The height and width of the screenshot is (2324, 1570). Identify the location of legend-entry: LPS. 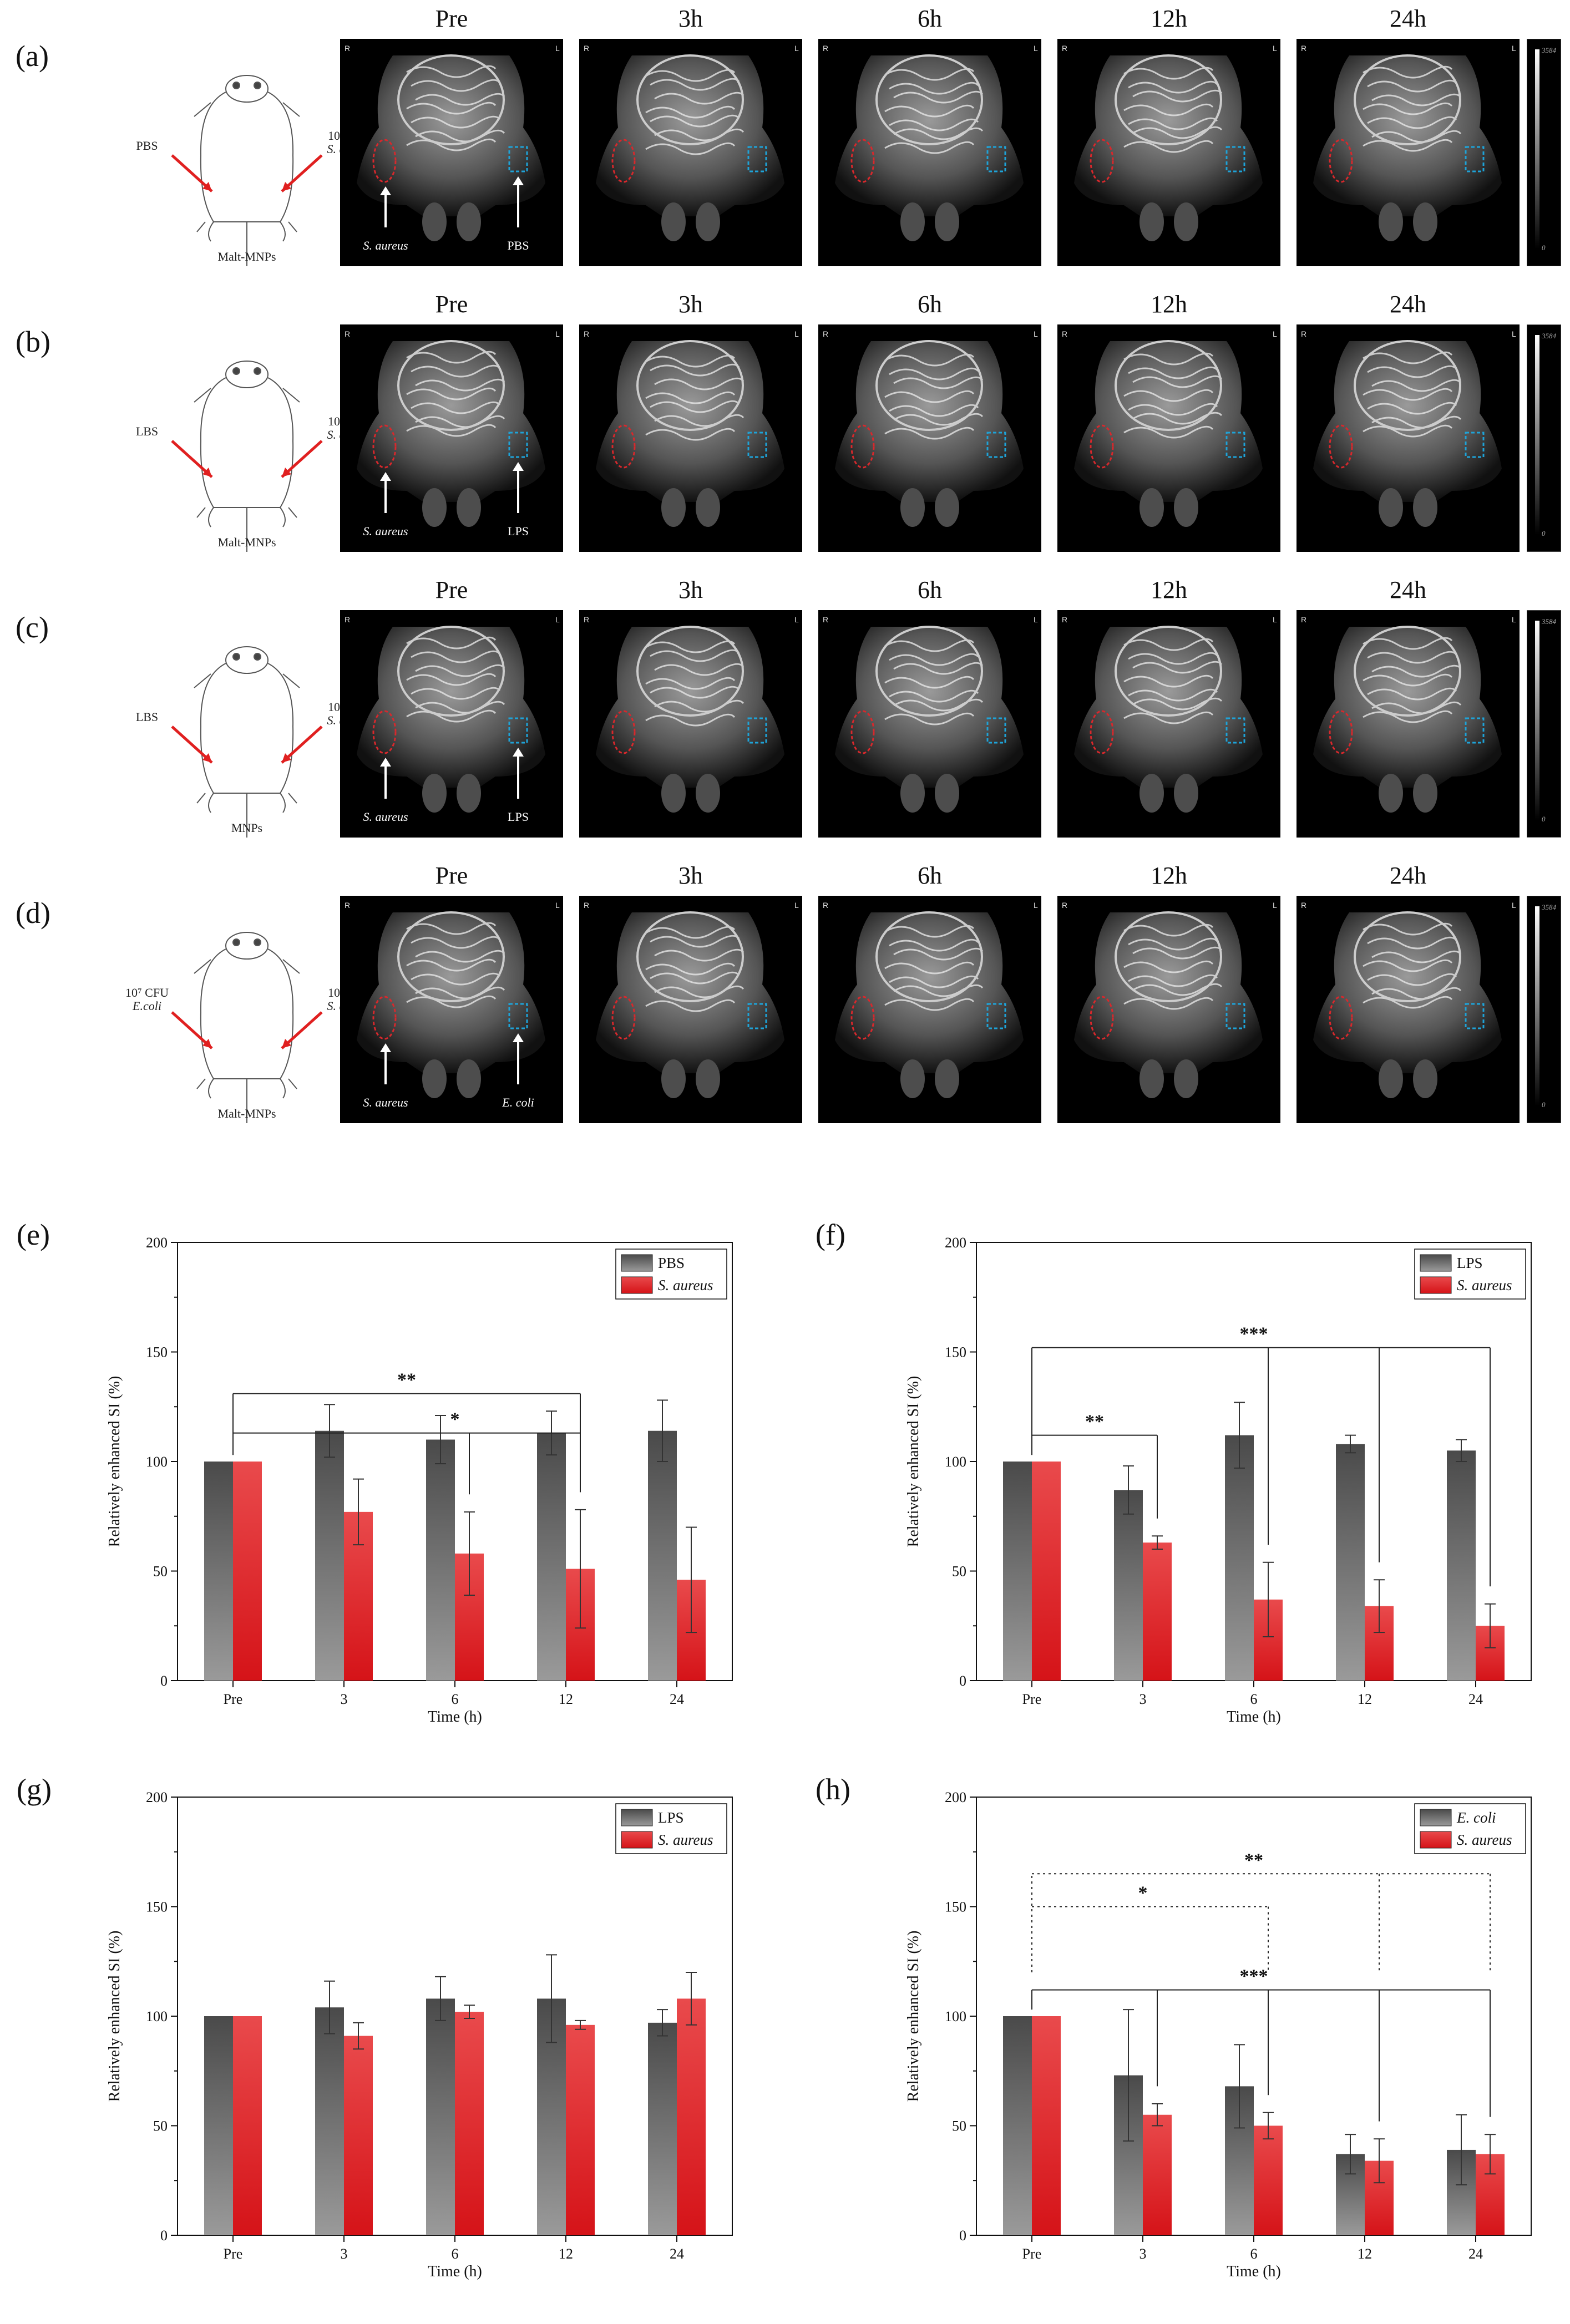
(671, 1818).